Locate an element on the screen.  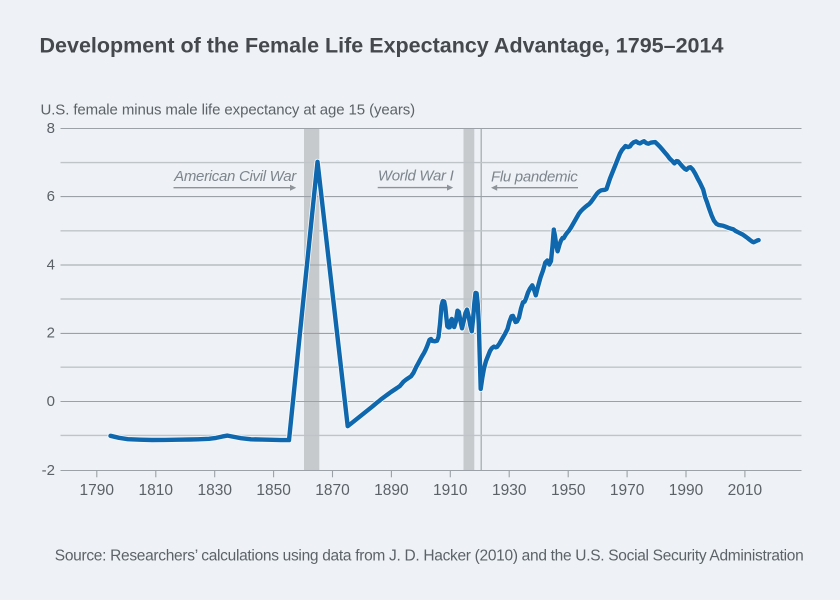
svg-text: 6 is located at coordinates (51, 196).